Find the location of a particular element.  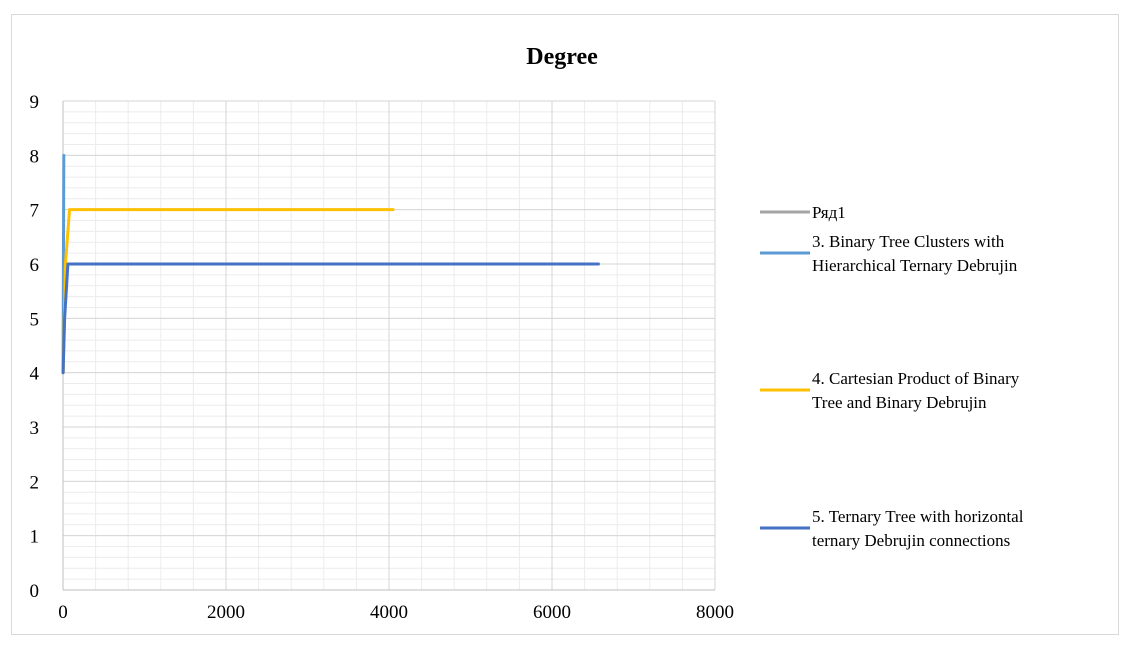

x-tick-label: 8000 is located at coordinates (715, 612).